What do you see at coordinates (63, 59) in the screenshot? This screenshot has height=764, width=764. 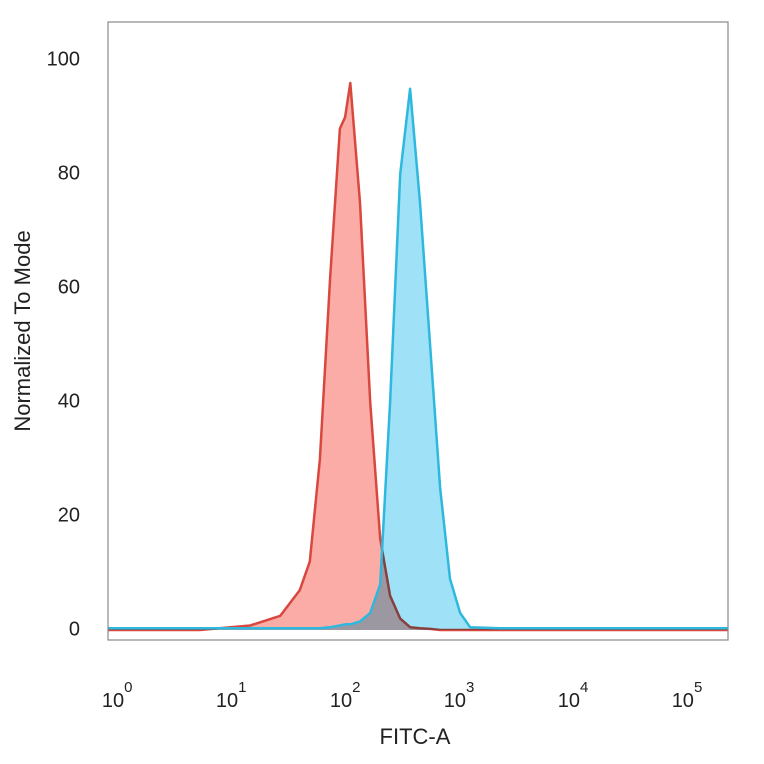 I see `y-tick-label: 100` at bounding box center [63, 59].